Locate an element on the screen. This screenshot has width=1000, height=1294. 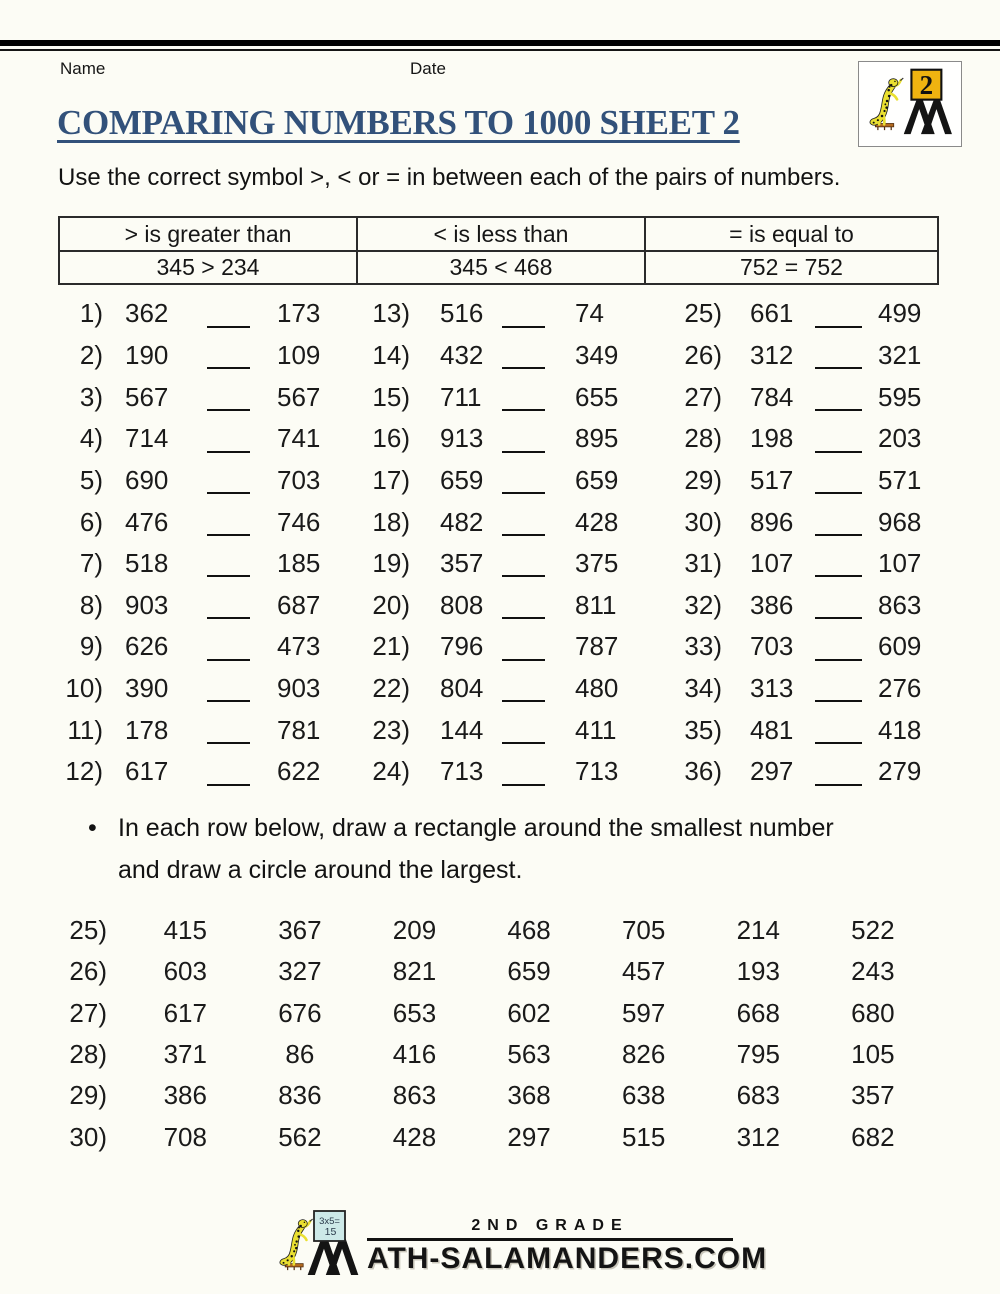
problem-number: 15) is located at coordinates (391, 396).